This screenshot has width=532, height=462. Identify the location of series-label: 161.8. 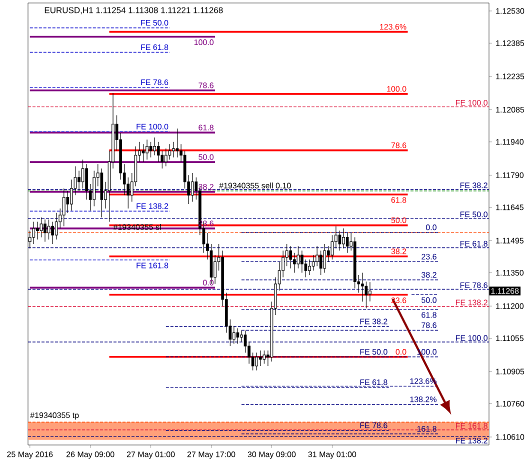
(426, 429).